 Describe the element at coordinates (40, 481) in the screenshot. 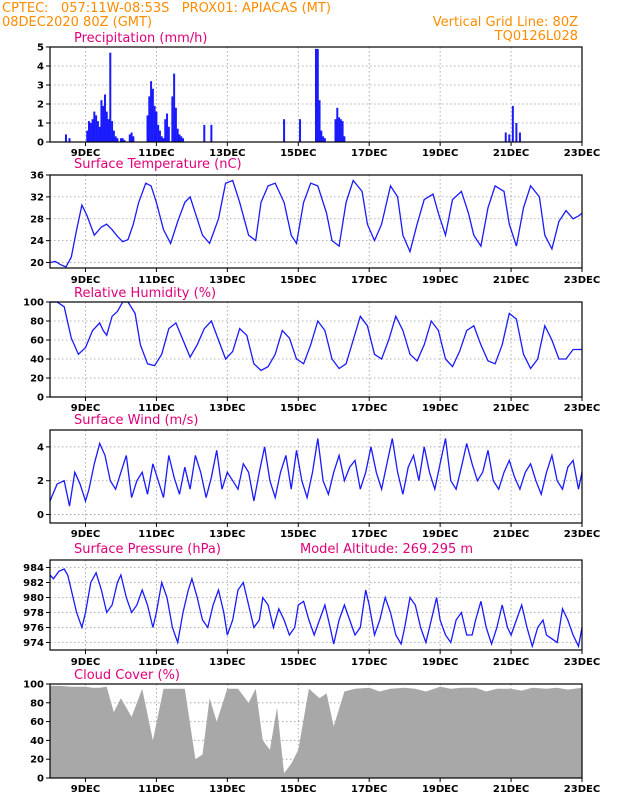

I see `wind-ytick-label: 2` at that location.